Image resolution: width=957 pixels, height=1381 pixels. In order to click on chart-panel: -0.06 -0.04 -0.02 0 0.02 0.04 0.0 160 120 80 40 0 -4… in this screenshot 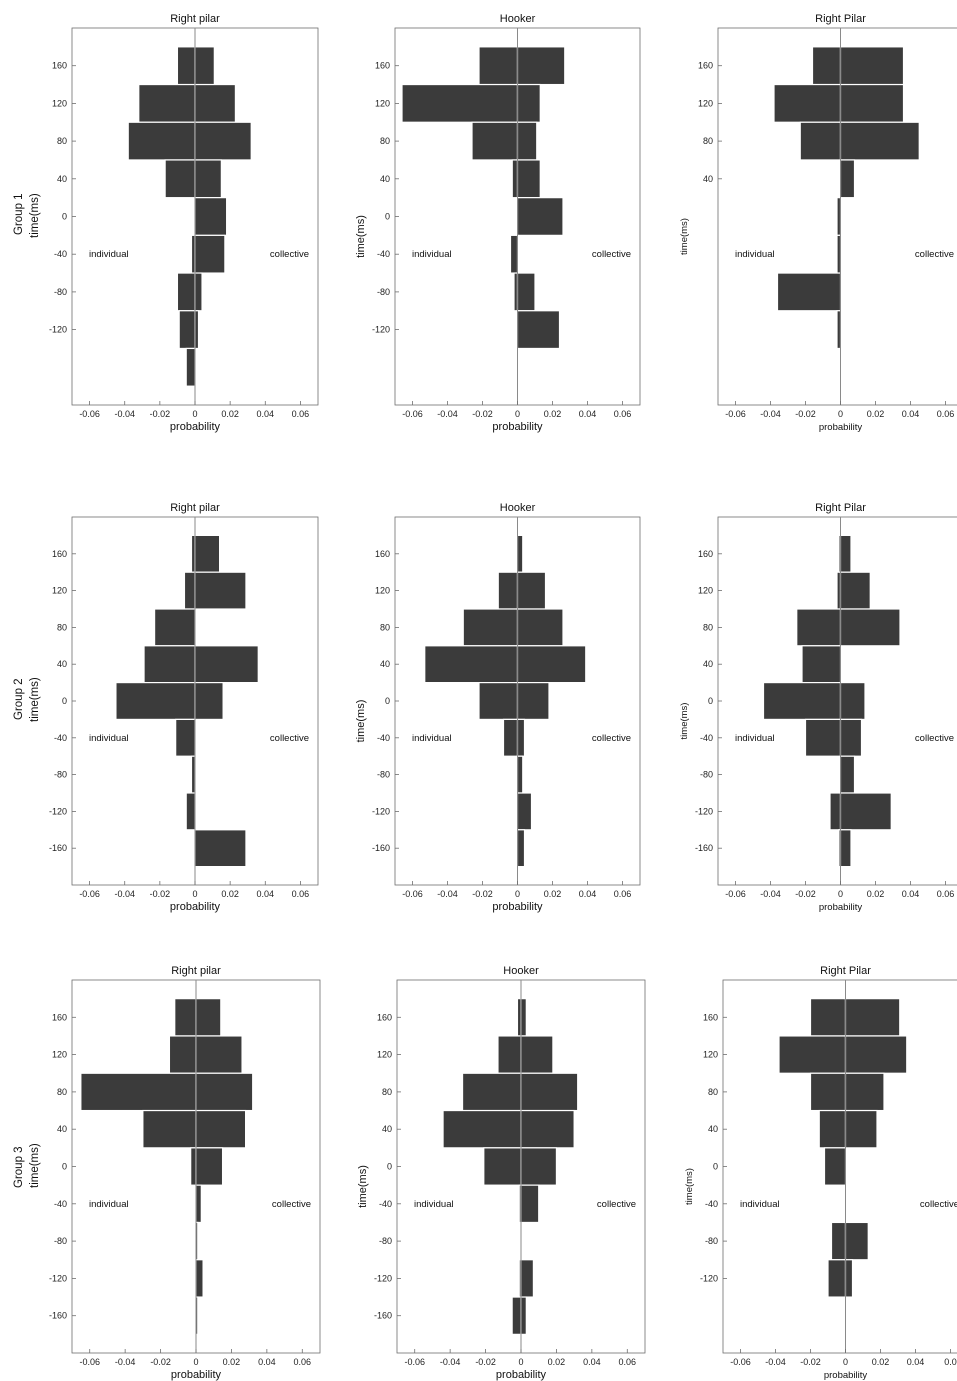, I will do `click(820, 1173)`.